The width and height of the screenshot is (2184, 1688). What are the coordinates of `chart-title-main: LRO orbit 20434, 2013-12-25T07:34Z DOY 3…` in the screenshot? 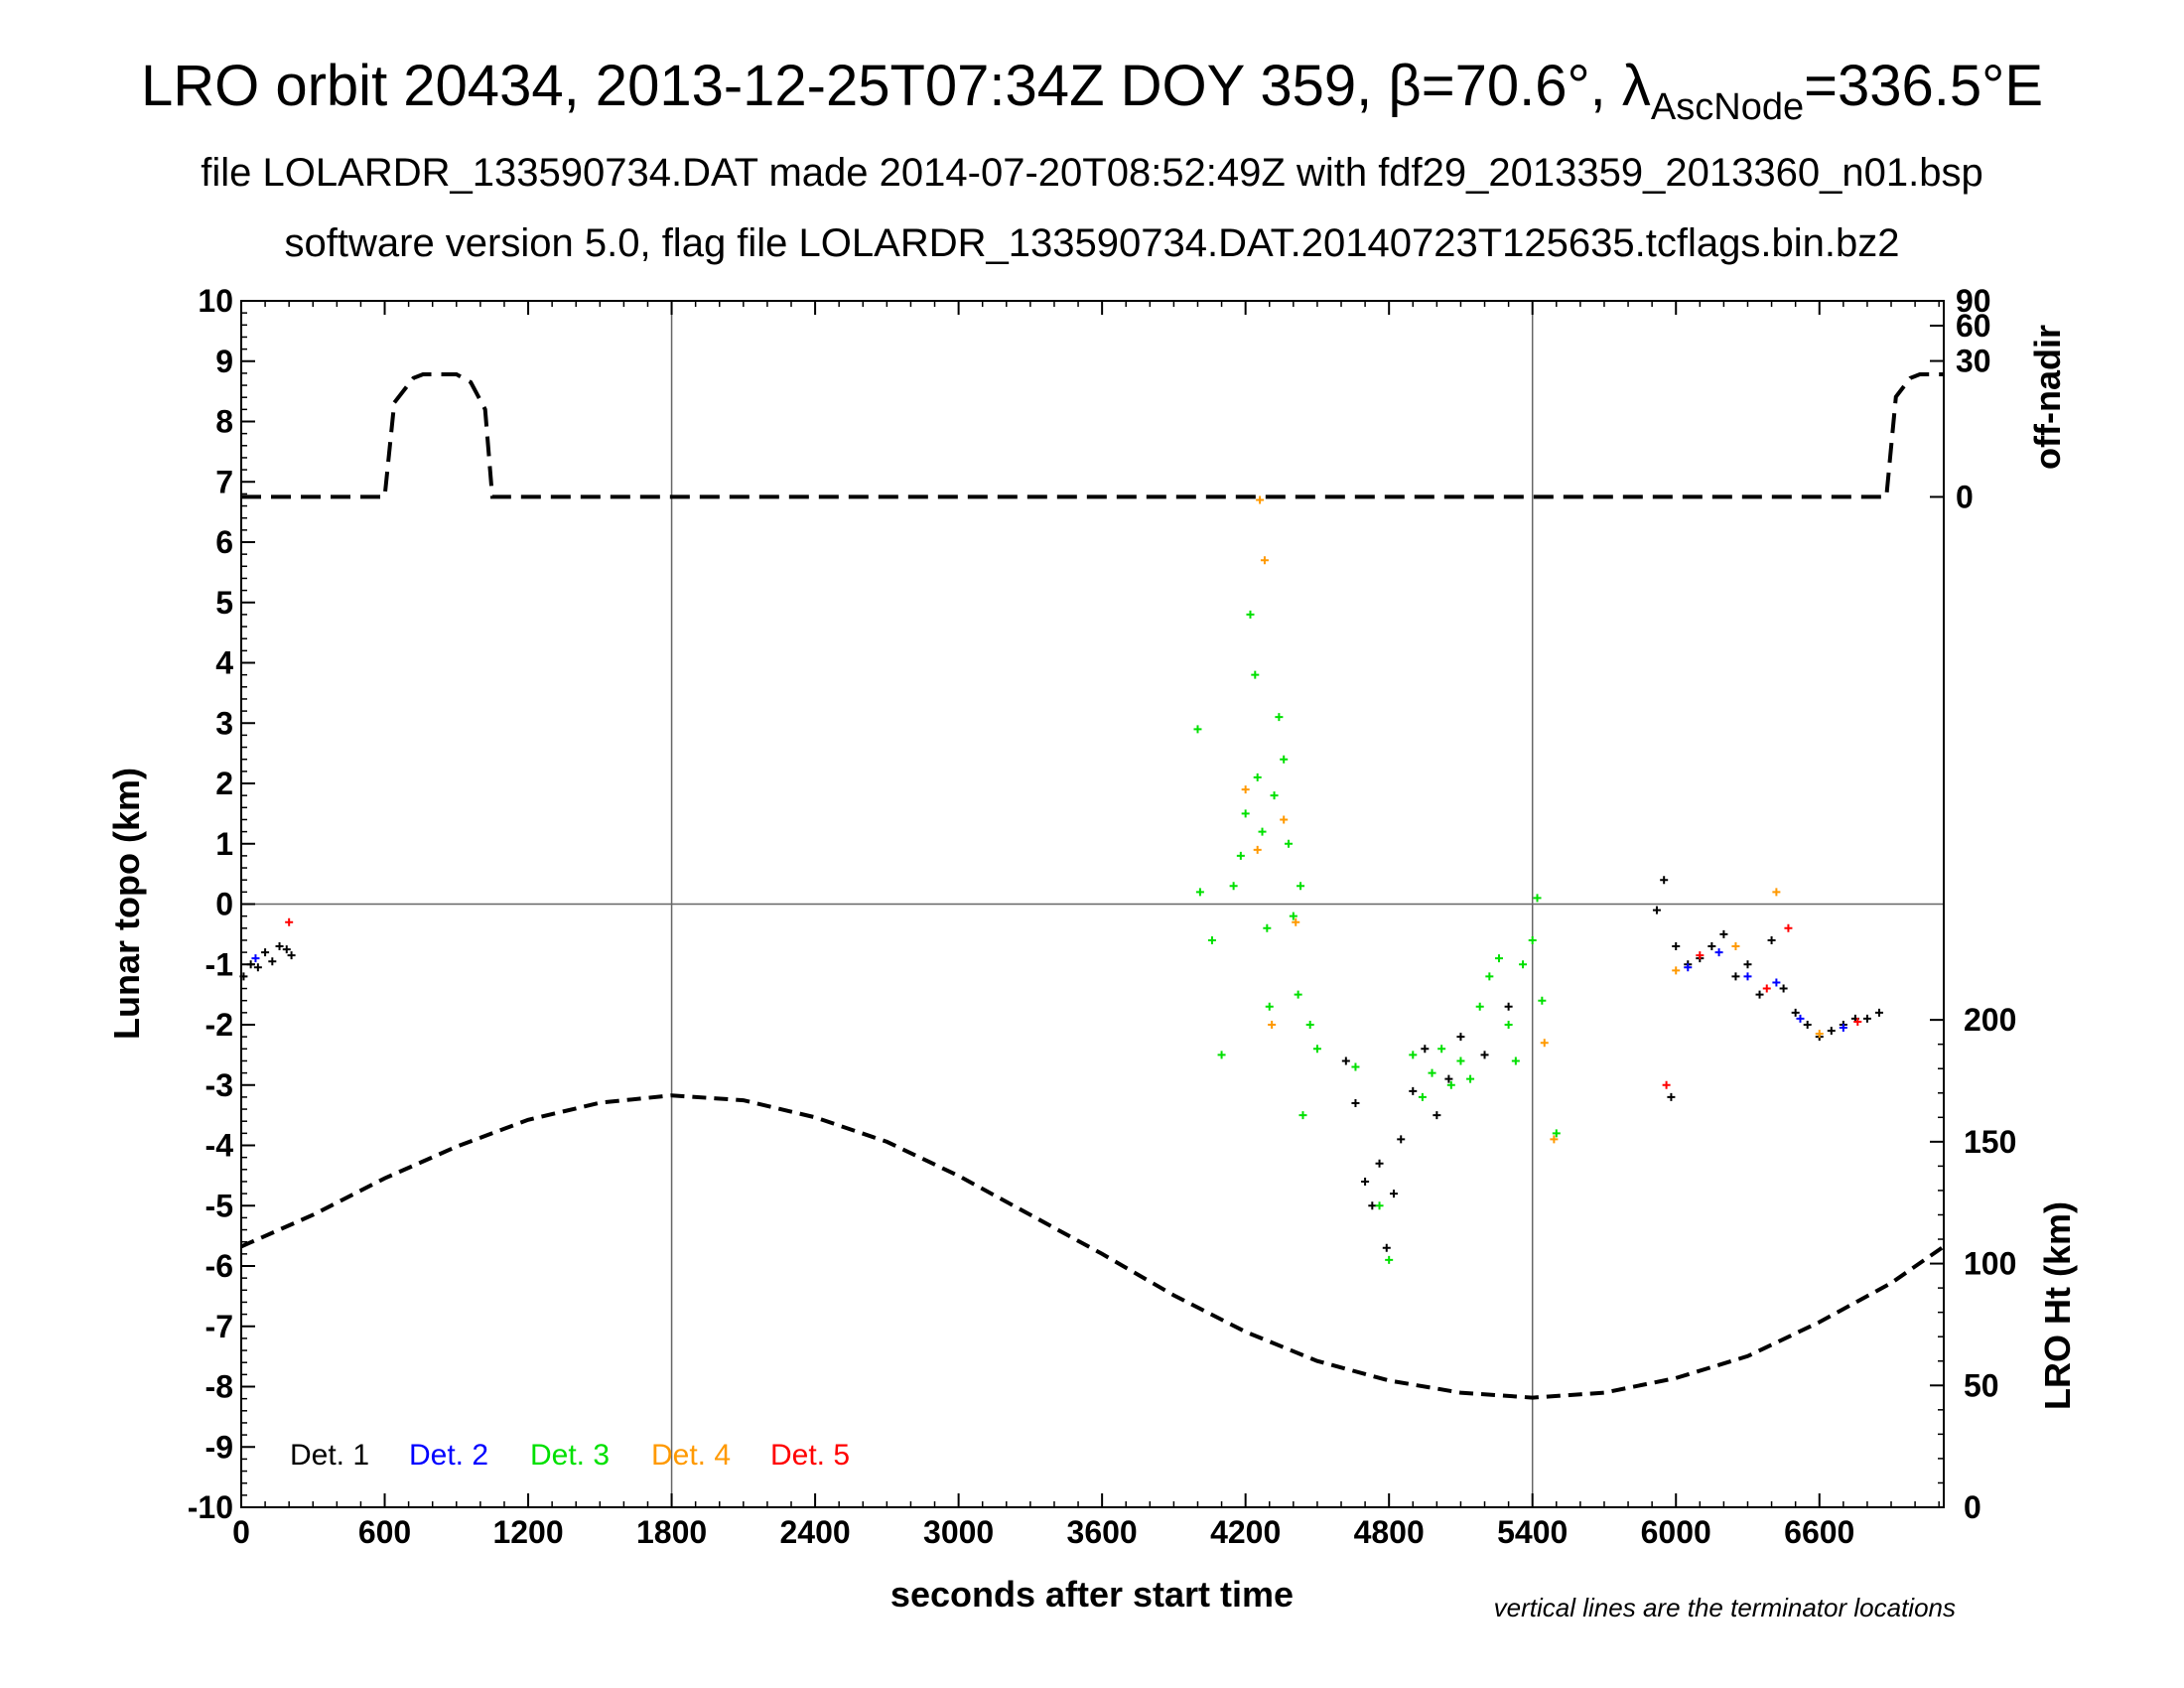 It's located at (895, 86).